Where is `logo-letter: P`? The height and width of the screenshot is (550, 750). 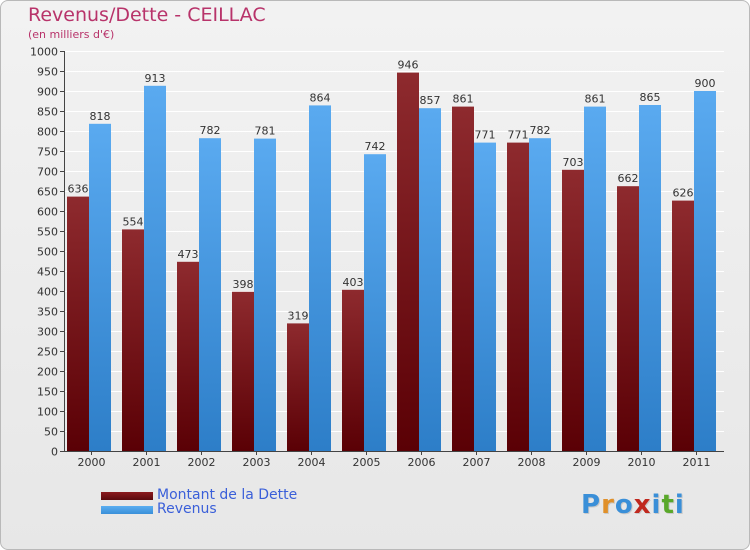 logo-letter: P is located at coordinates (591, 505).